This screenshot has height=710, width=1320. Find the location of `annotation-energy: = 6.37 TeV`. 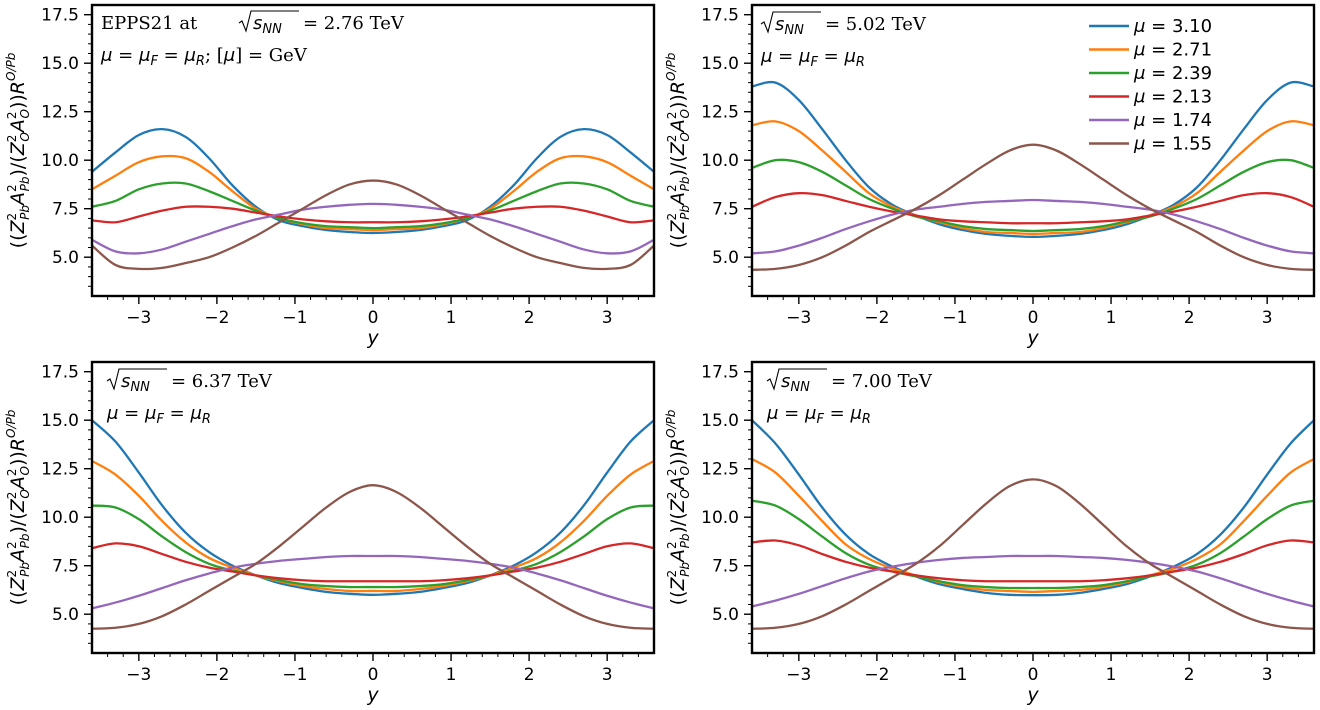

annotation-energy: = 6.37 TeV is located at coordinates (222, 381).